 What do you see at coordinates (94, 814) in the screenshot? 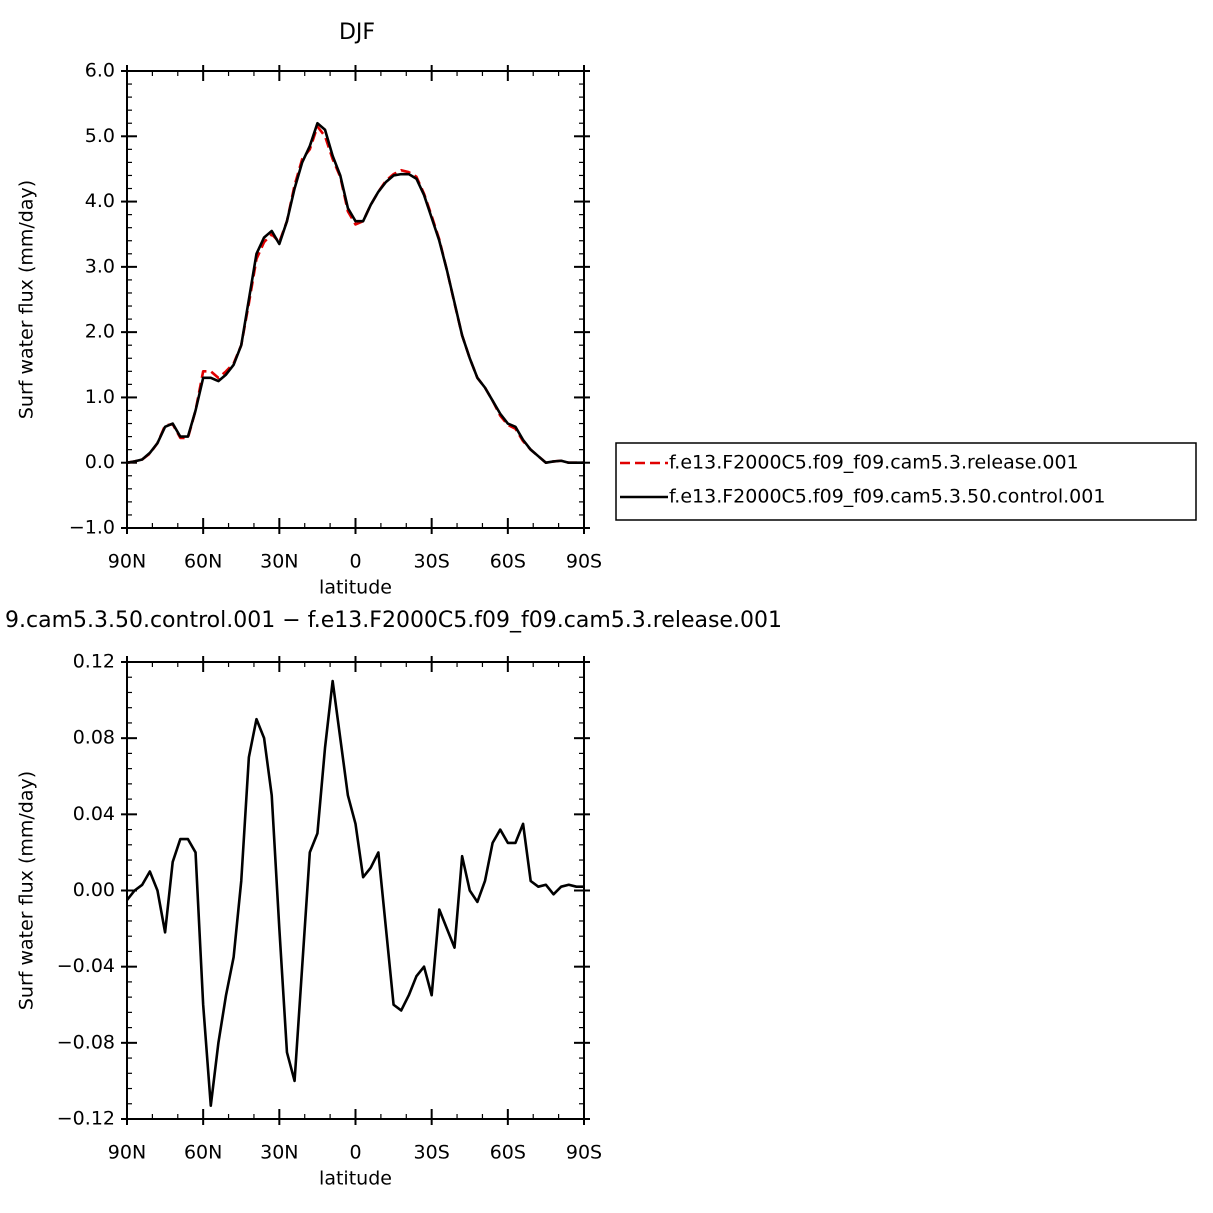
I see `y-tick-label: 0.04` at bounding box center [94, 814].